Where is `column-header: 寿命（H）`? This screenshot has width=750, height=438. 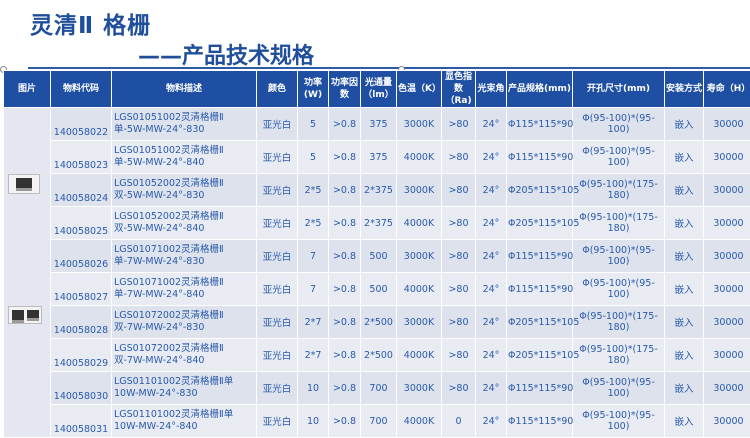 column-header: 寿命（H） is located at coordinates (727, 89).